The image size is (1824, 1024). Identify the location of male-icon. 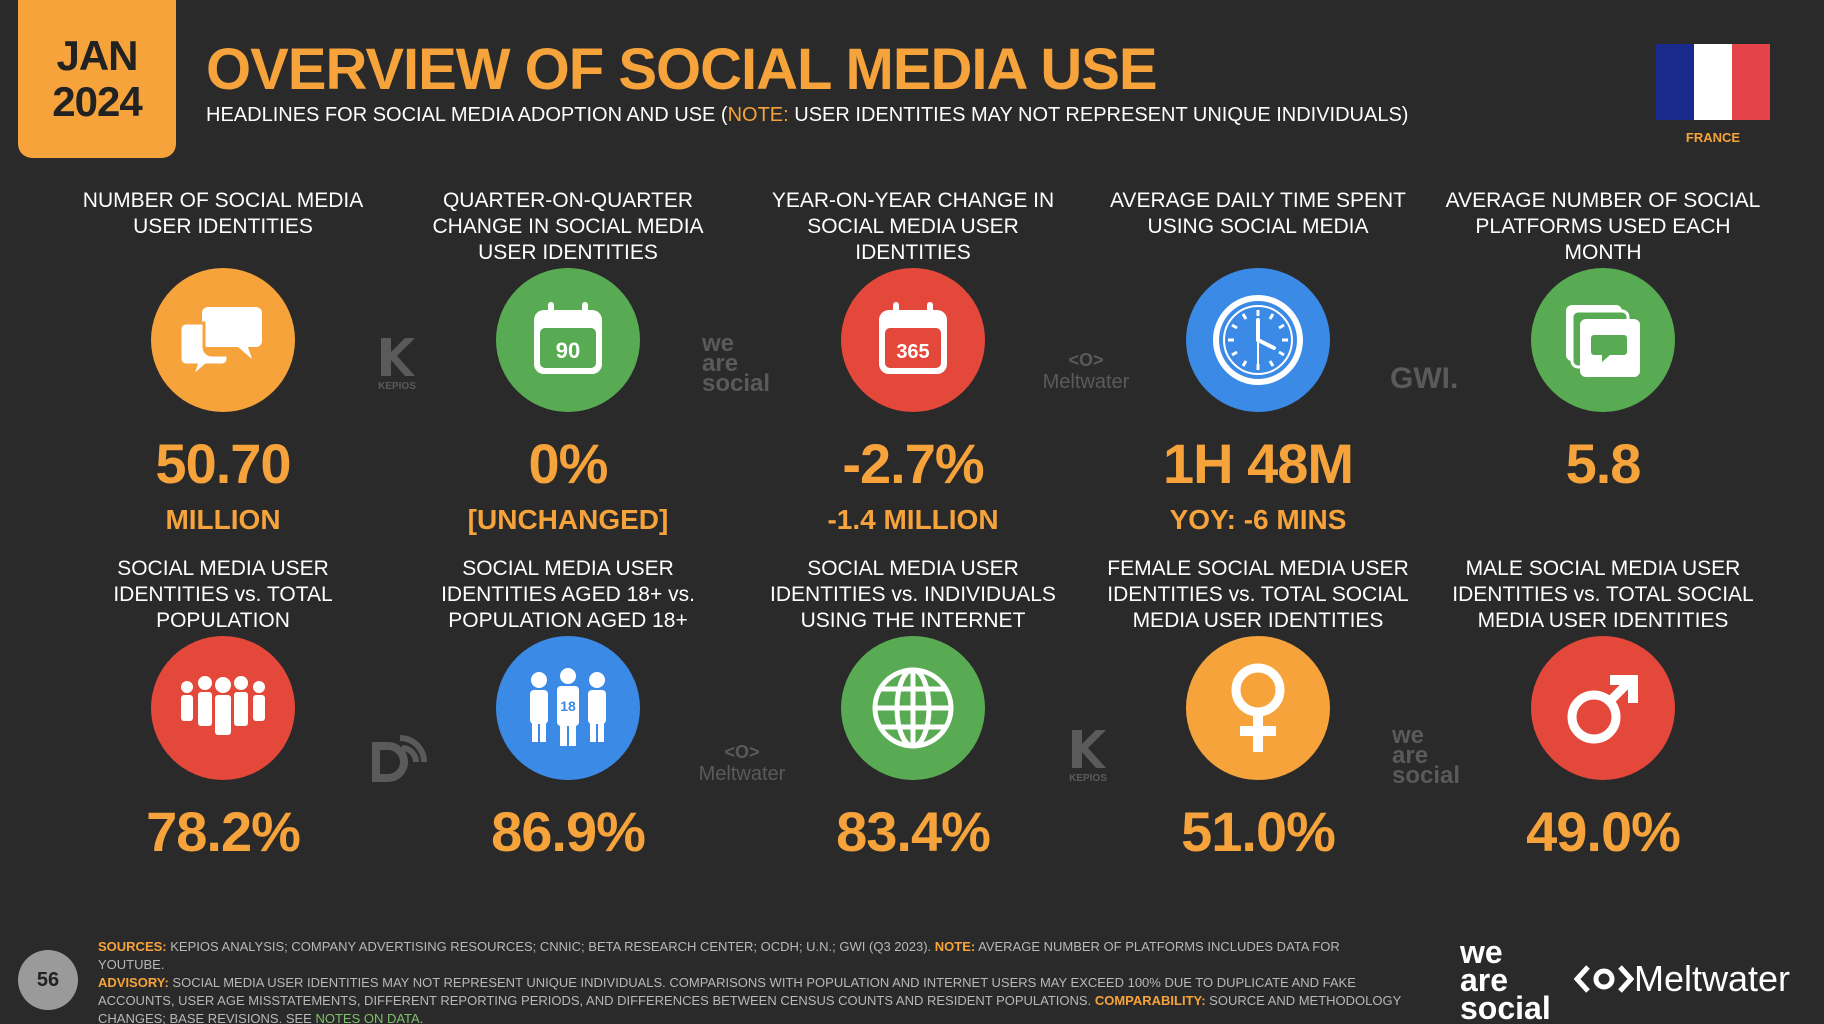
(1603, 708).